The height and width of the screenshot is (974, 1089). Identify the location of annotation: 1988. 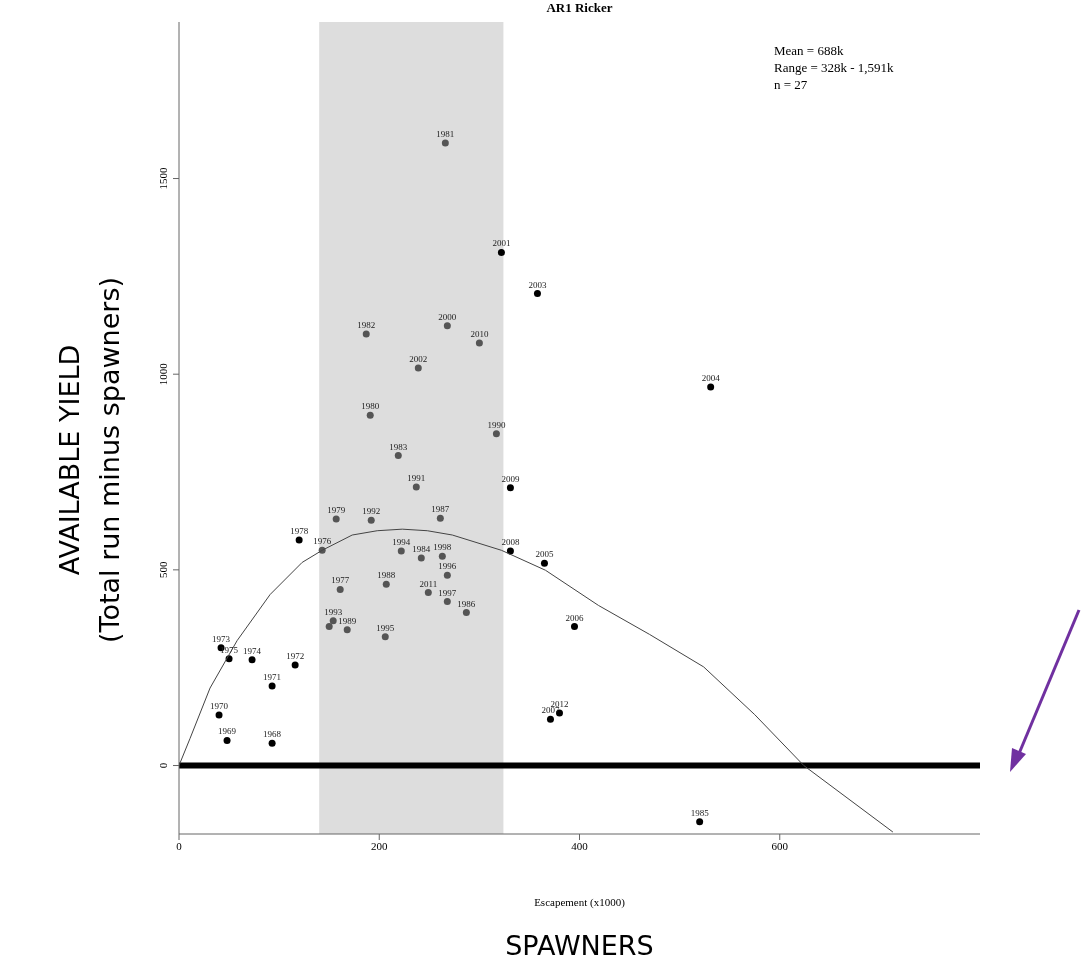
(386, 575).